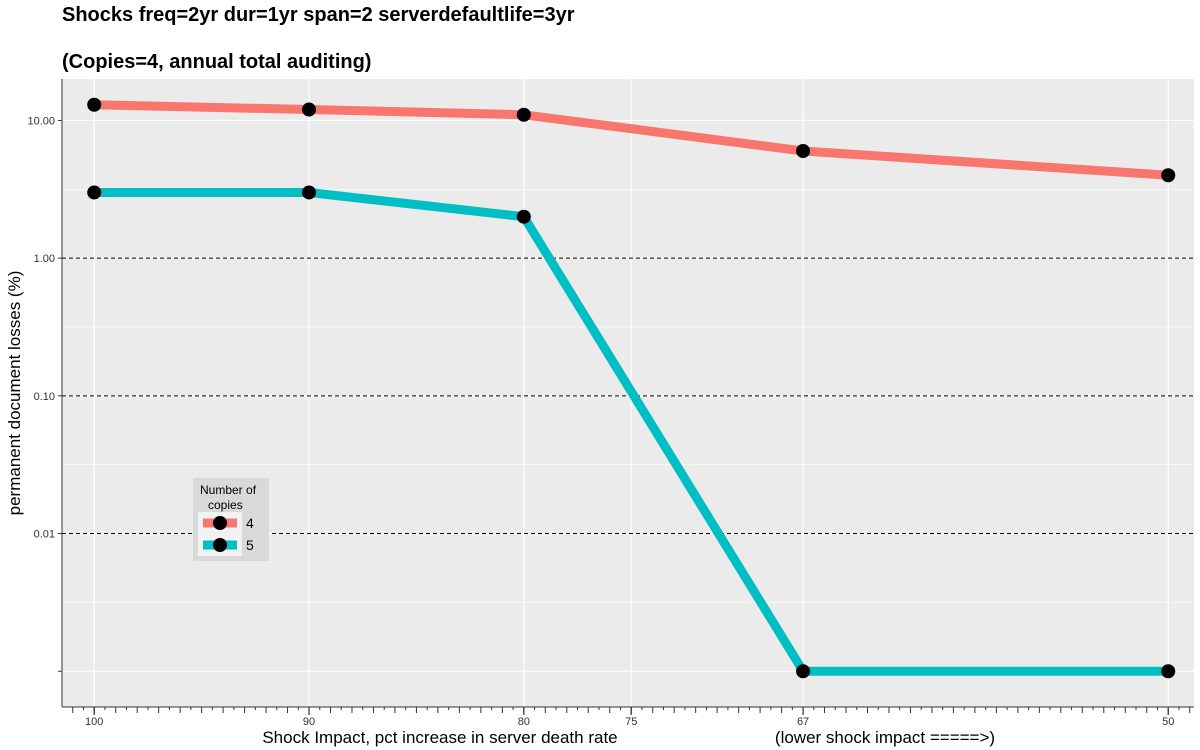 The height and width of the screenshot is (750, 1200). Describe the element at coordinates (225, 505) in the screenshot. I see `legend-title-line2: copies` at that location.